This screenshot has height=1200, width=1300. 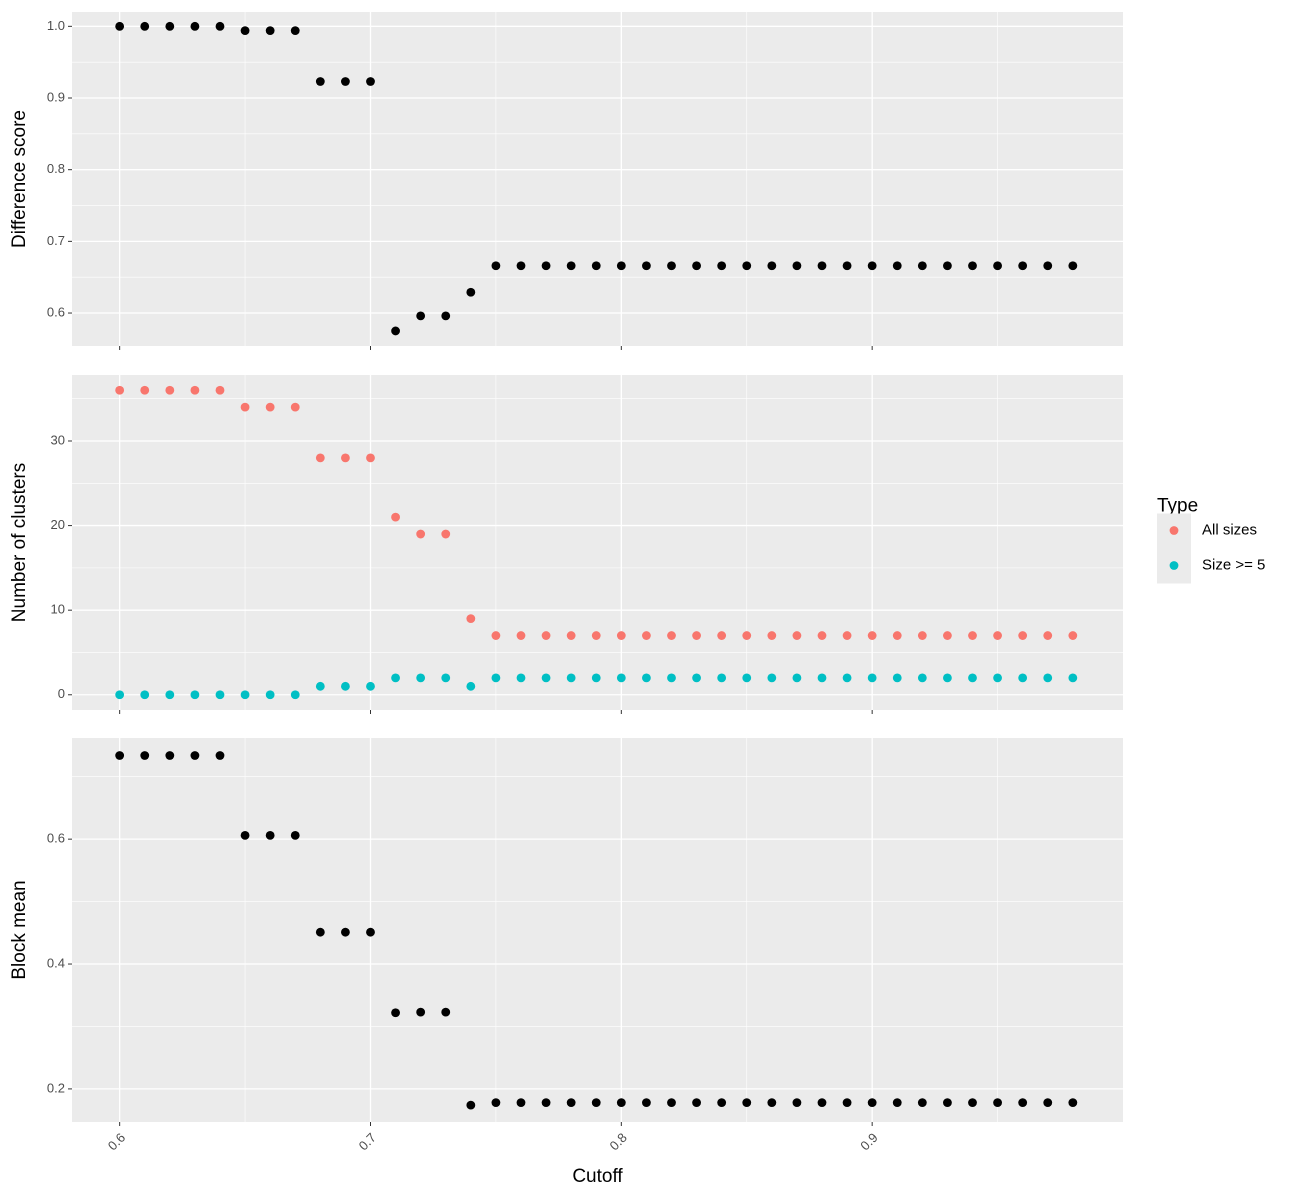 I want to click on x-axis-title: Cutoff, so click(x=597, y=1176).